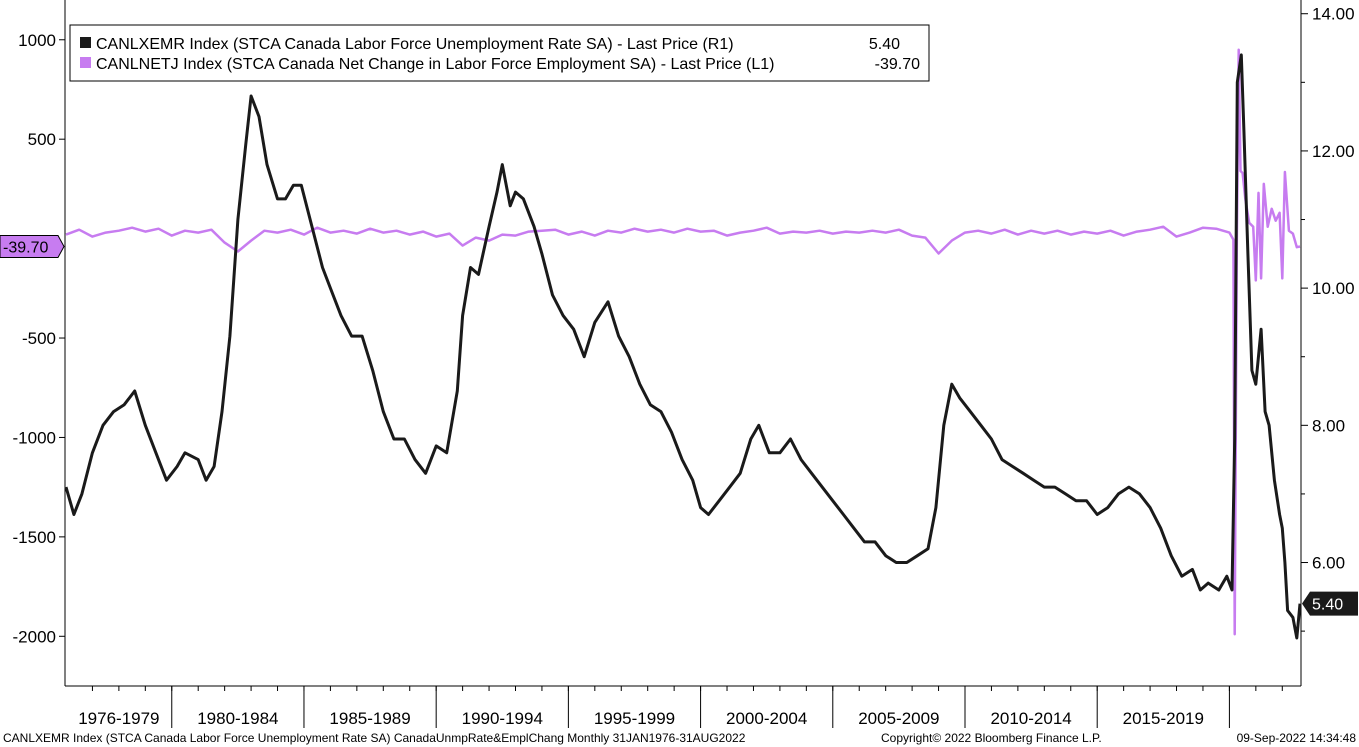  What do you see at coordinates (1328, 318) in the screenshot?
I see `right-axis: 14.00 12.00 10.00 8.00 6.00` at bounding box center [1328, 318].